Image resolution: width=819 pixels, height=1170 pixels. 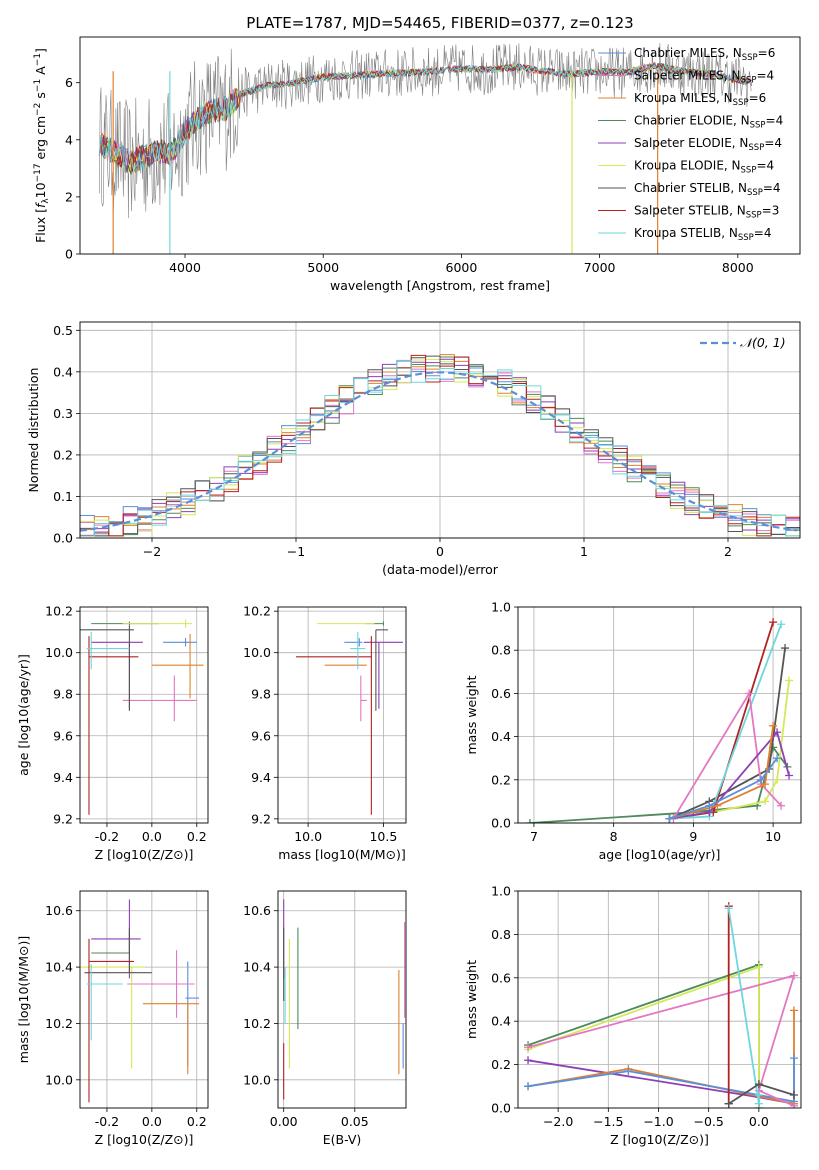 What do you see at coordinates (69, 254) in the screenshot?
I see `y-tick-label: 0` at bounding box center [69, 254].